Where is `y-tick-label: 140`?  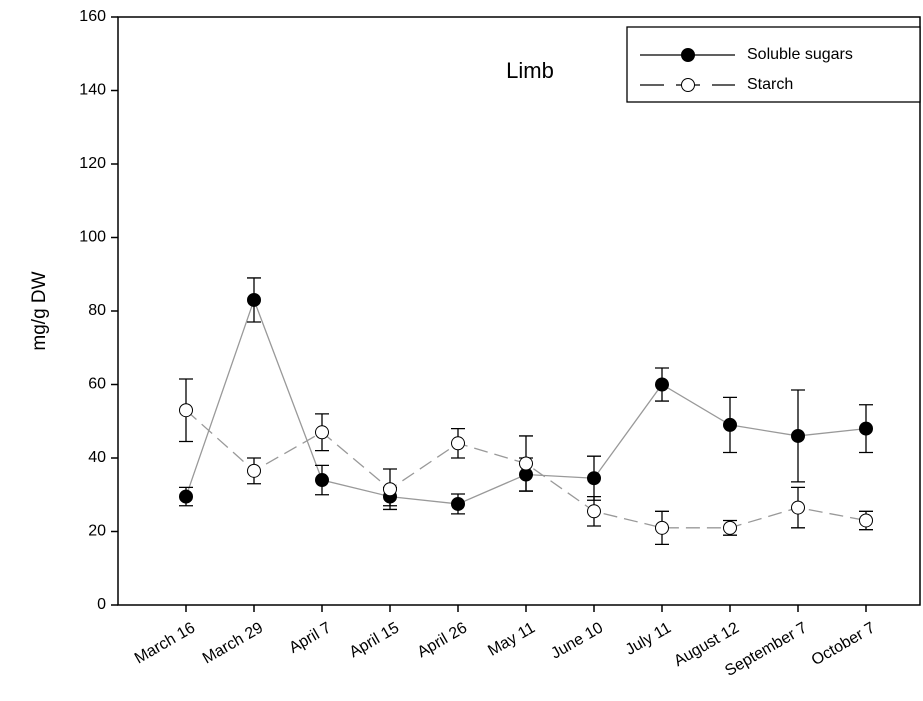 y-tick-label: 140 is located at coordinates (92, 90).